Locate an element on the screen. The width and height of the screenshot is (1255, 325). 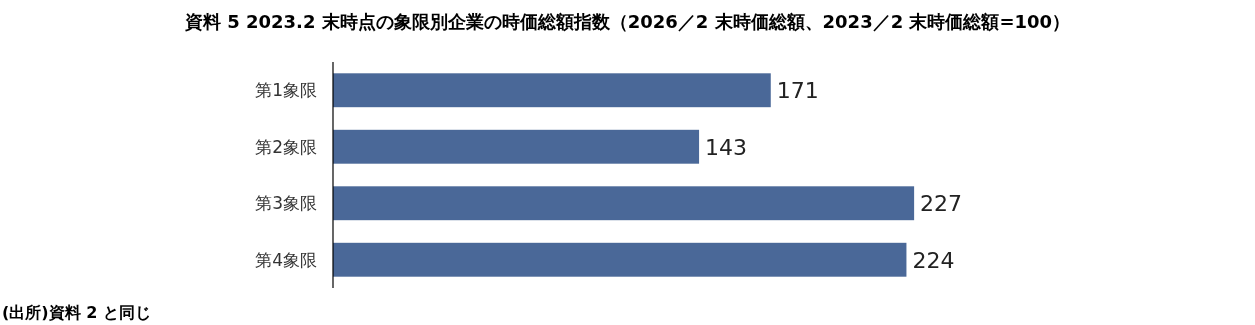
data-label: 227 is located at coordinates (941, 204).